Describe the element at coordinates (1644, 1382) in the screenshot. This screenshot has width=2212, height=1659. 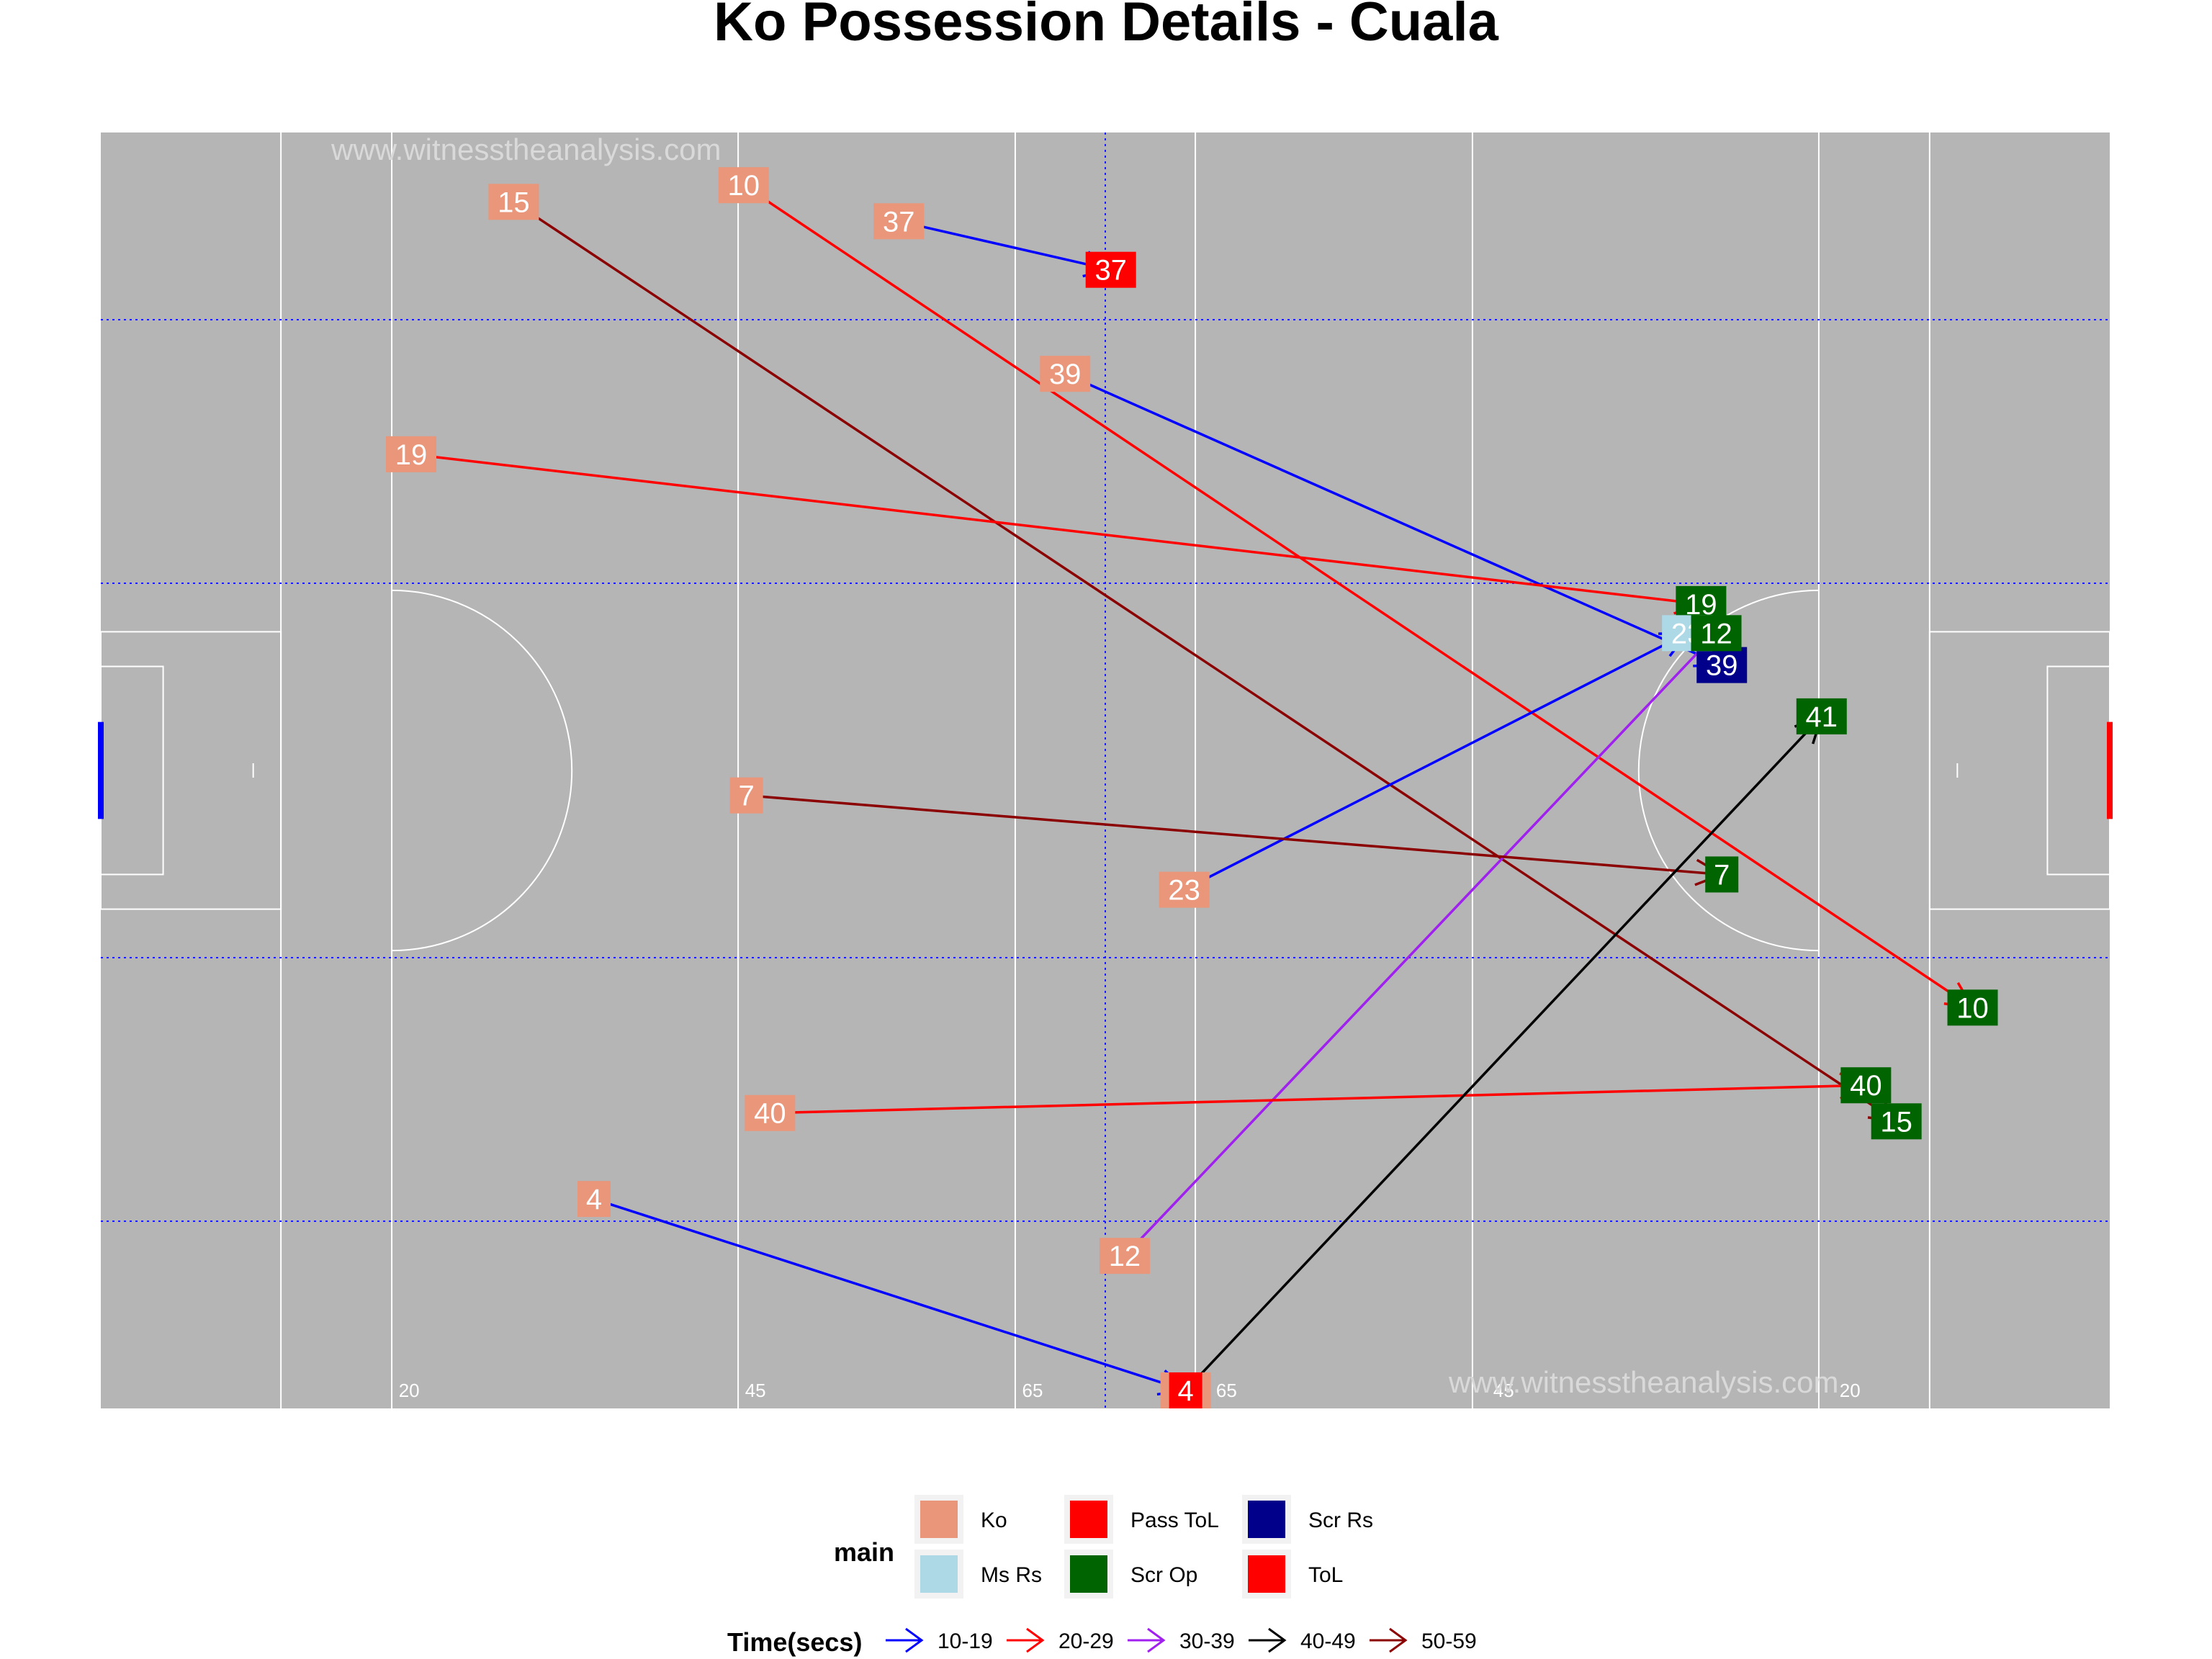
I see `watermark-bottom: www.witnesstheanalysis.com` at that location.